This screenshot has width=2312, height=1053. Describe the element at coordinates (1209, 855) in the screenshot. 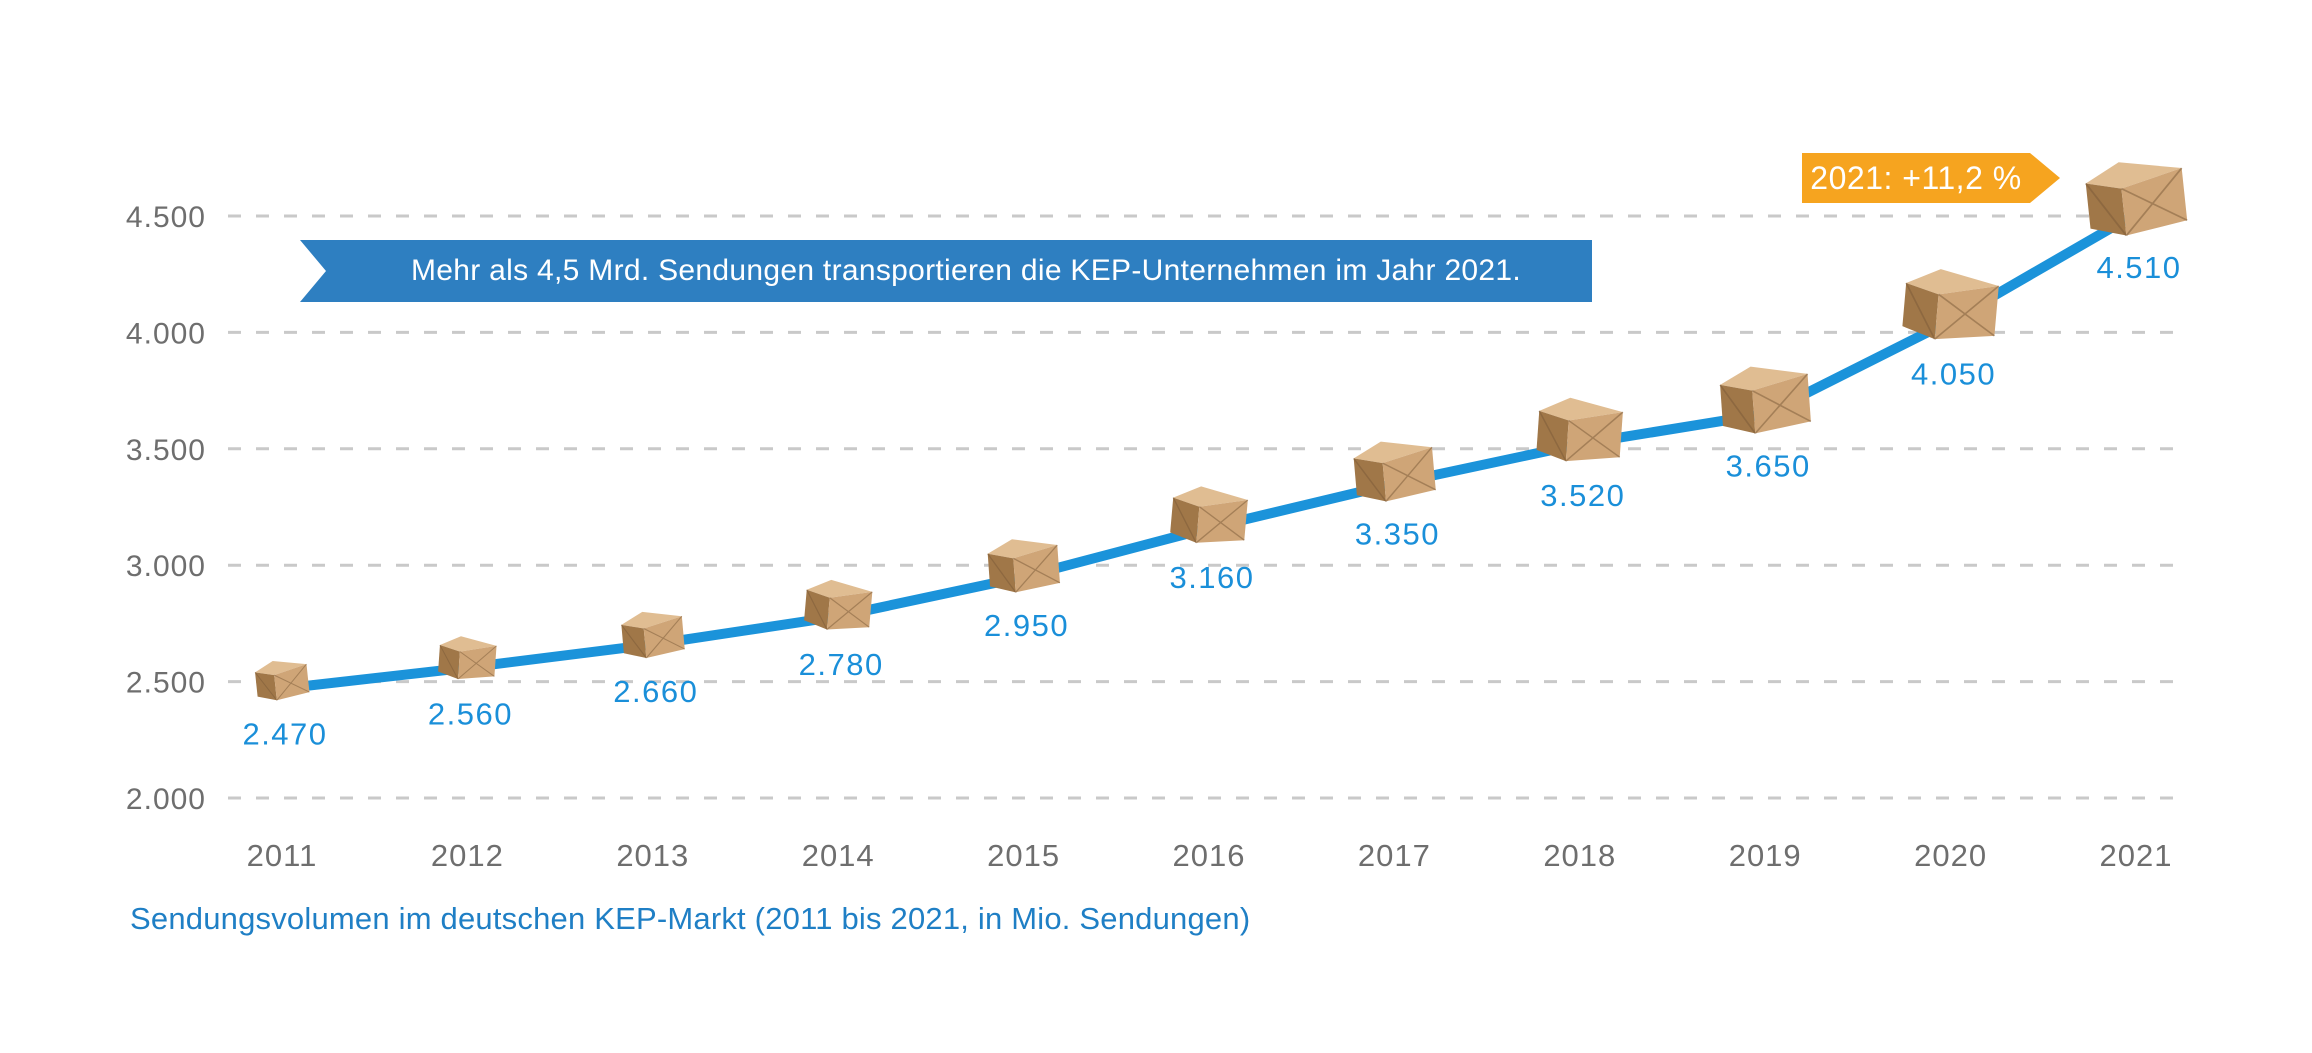

I see `x-tick-label: 2016` at that location.